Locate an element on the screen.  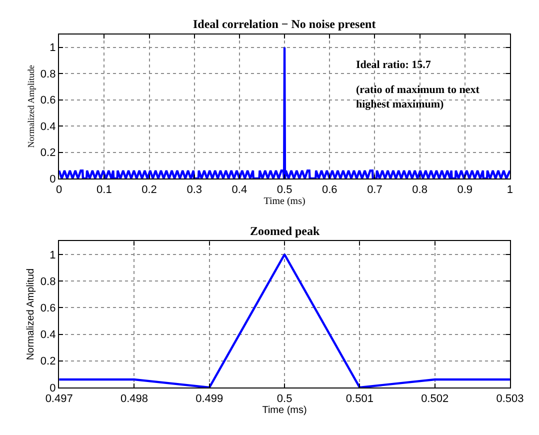
x-tick-label: 0.2 is located at coordinates (149, 190).